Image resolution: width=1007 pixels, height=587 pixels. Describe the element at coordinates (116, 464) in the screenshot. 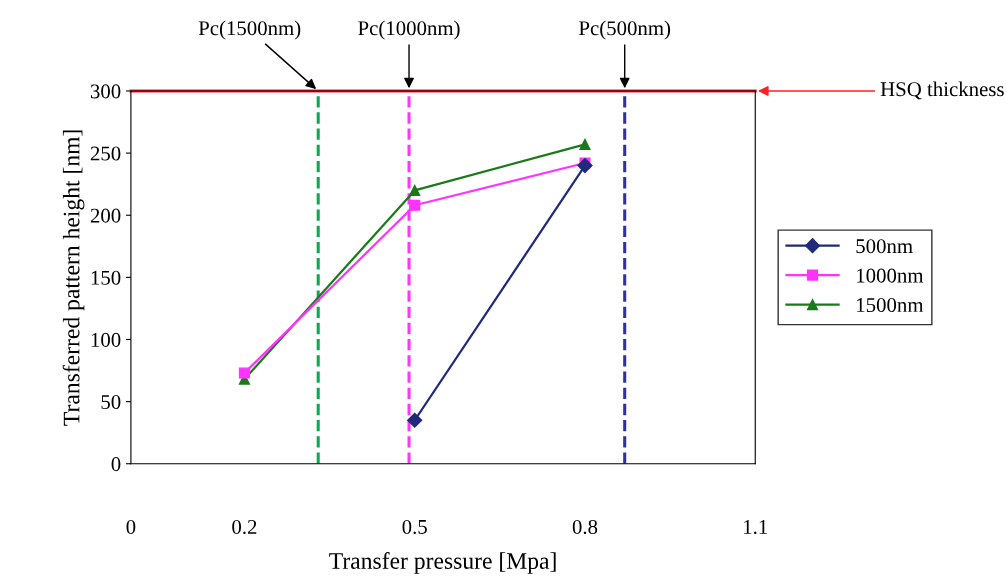

I see `y-tick-label: 0` at that location.